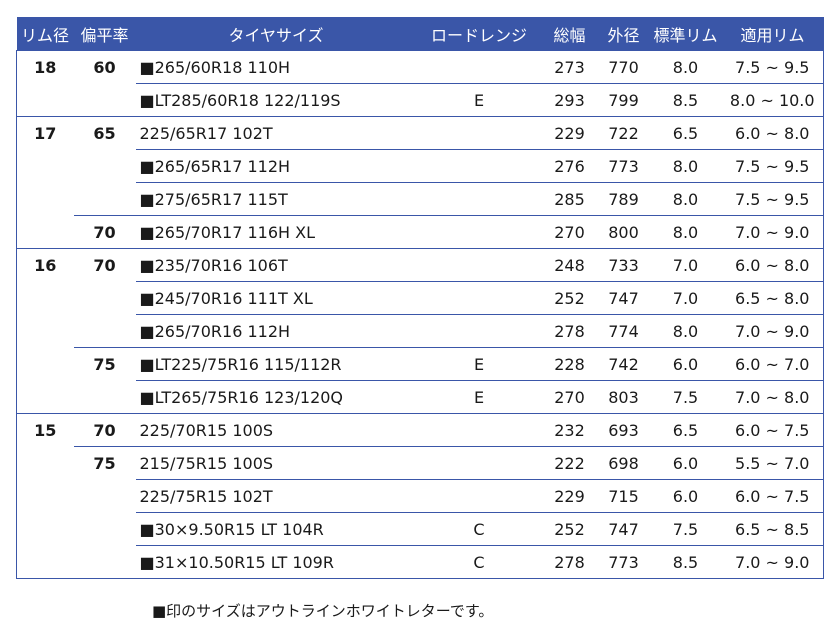 This screenshot has width=840, height=636. I want to click on header-load-range: ロードレンジ, so click(479, 34).